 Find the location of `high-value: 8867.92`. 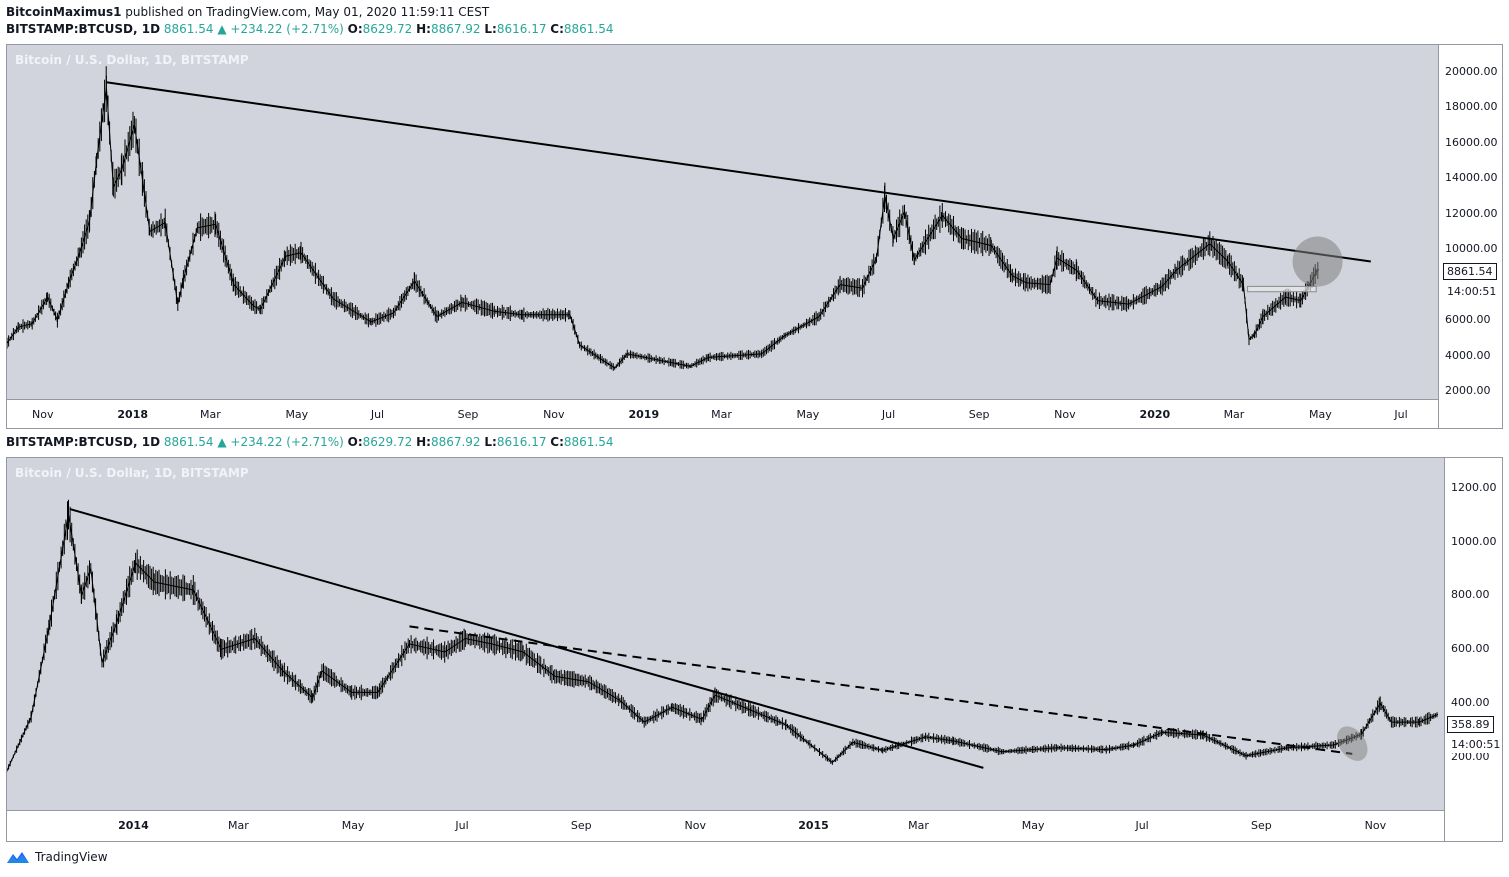

high-value: 8867.92 is located at coordinates (455, 29).